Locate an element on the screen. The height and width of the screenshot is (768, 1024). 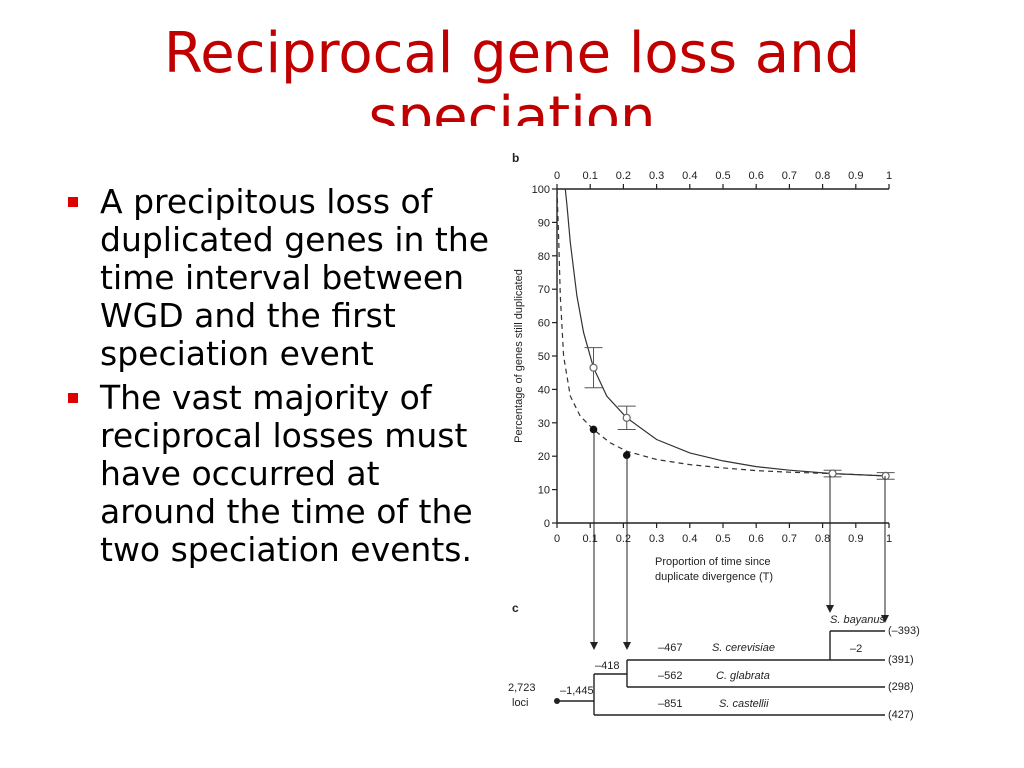
y-tick-label: 20 is located at coordinates (544, 457).